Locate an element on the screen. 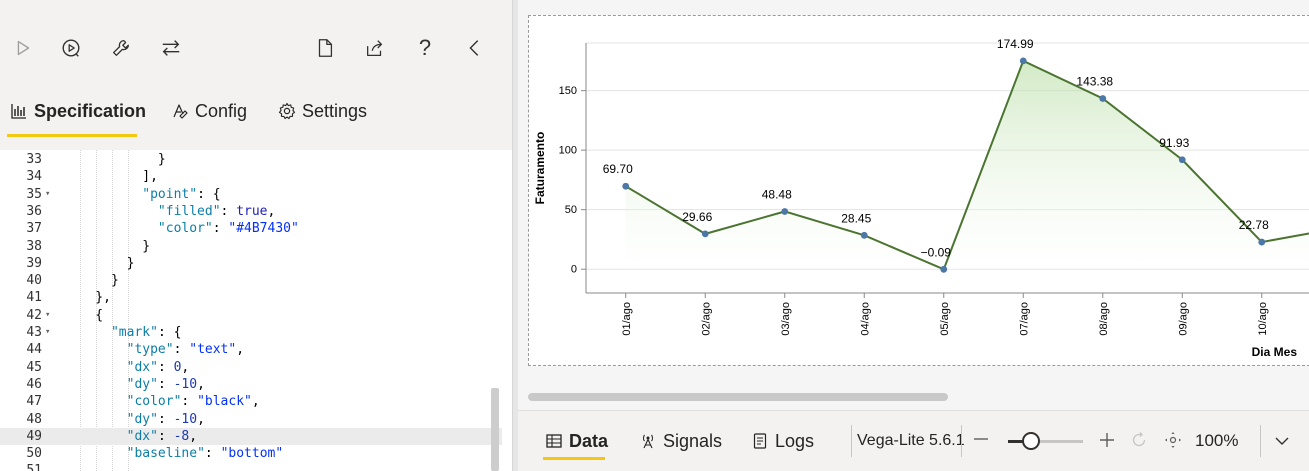  zoom-slider is located at coordinates (1045, 441).